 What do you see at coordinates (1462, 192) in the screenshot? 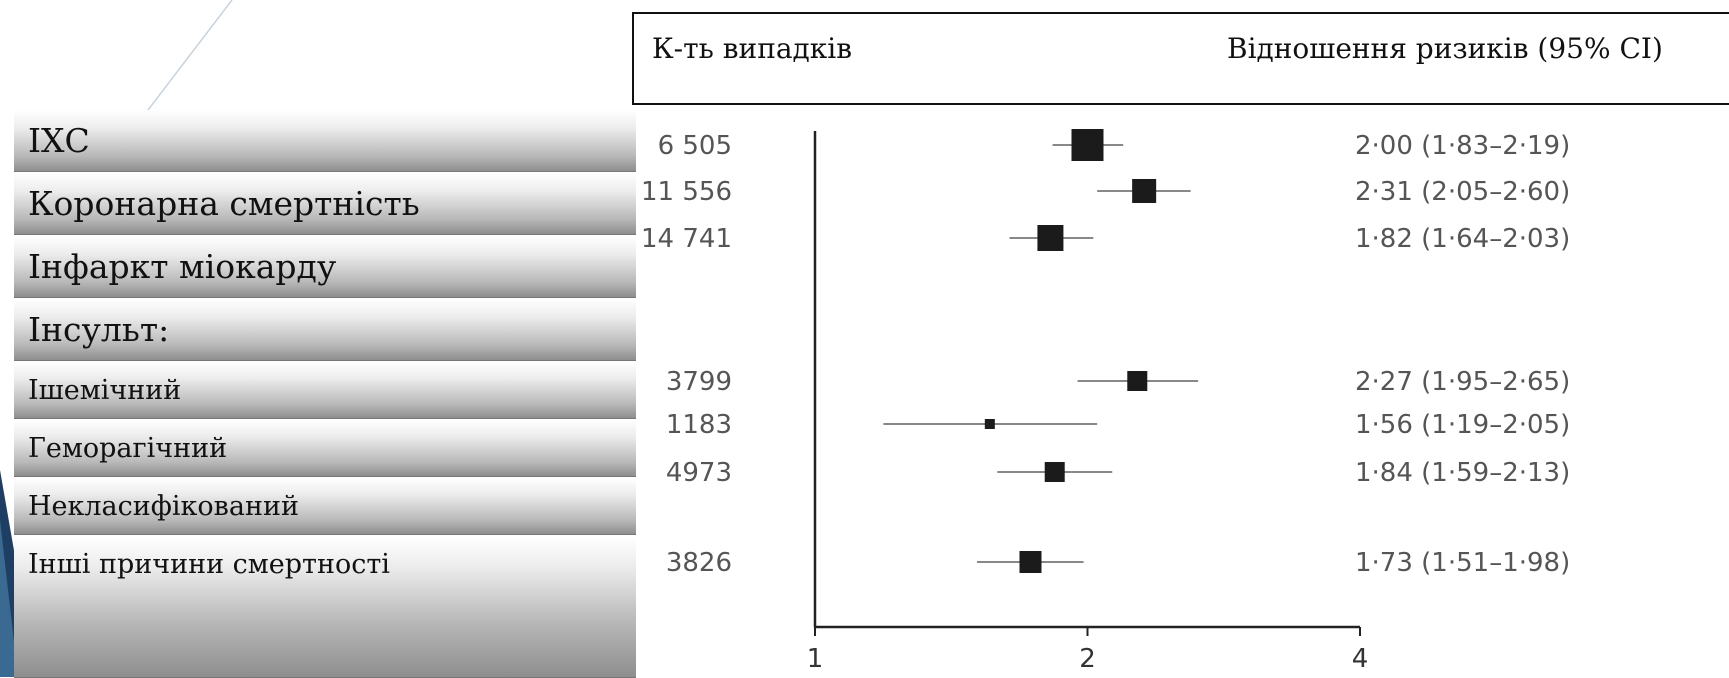
I see `hr-estimate-label: 2·31 (2·05–2·60)` at bounding box center [1462, 192].